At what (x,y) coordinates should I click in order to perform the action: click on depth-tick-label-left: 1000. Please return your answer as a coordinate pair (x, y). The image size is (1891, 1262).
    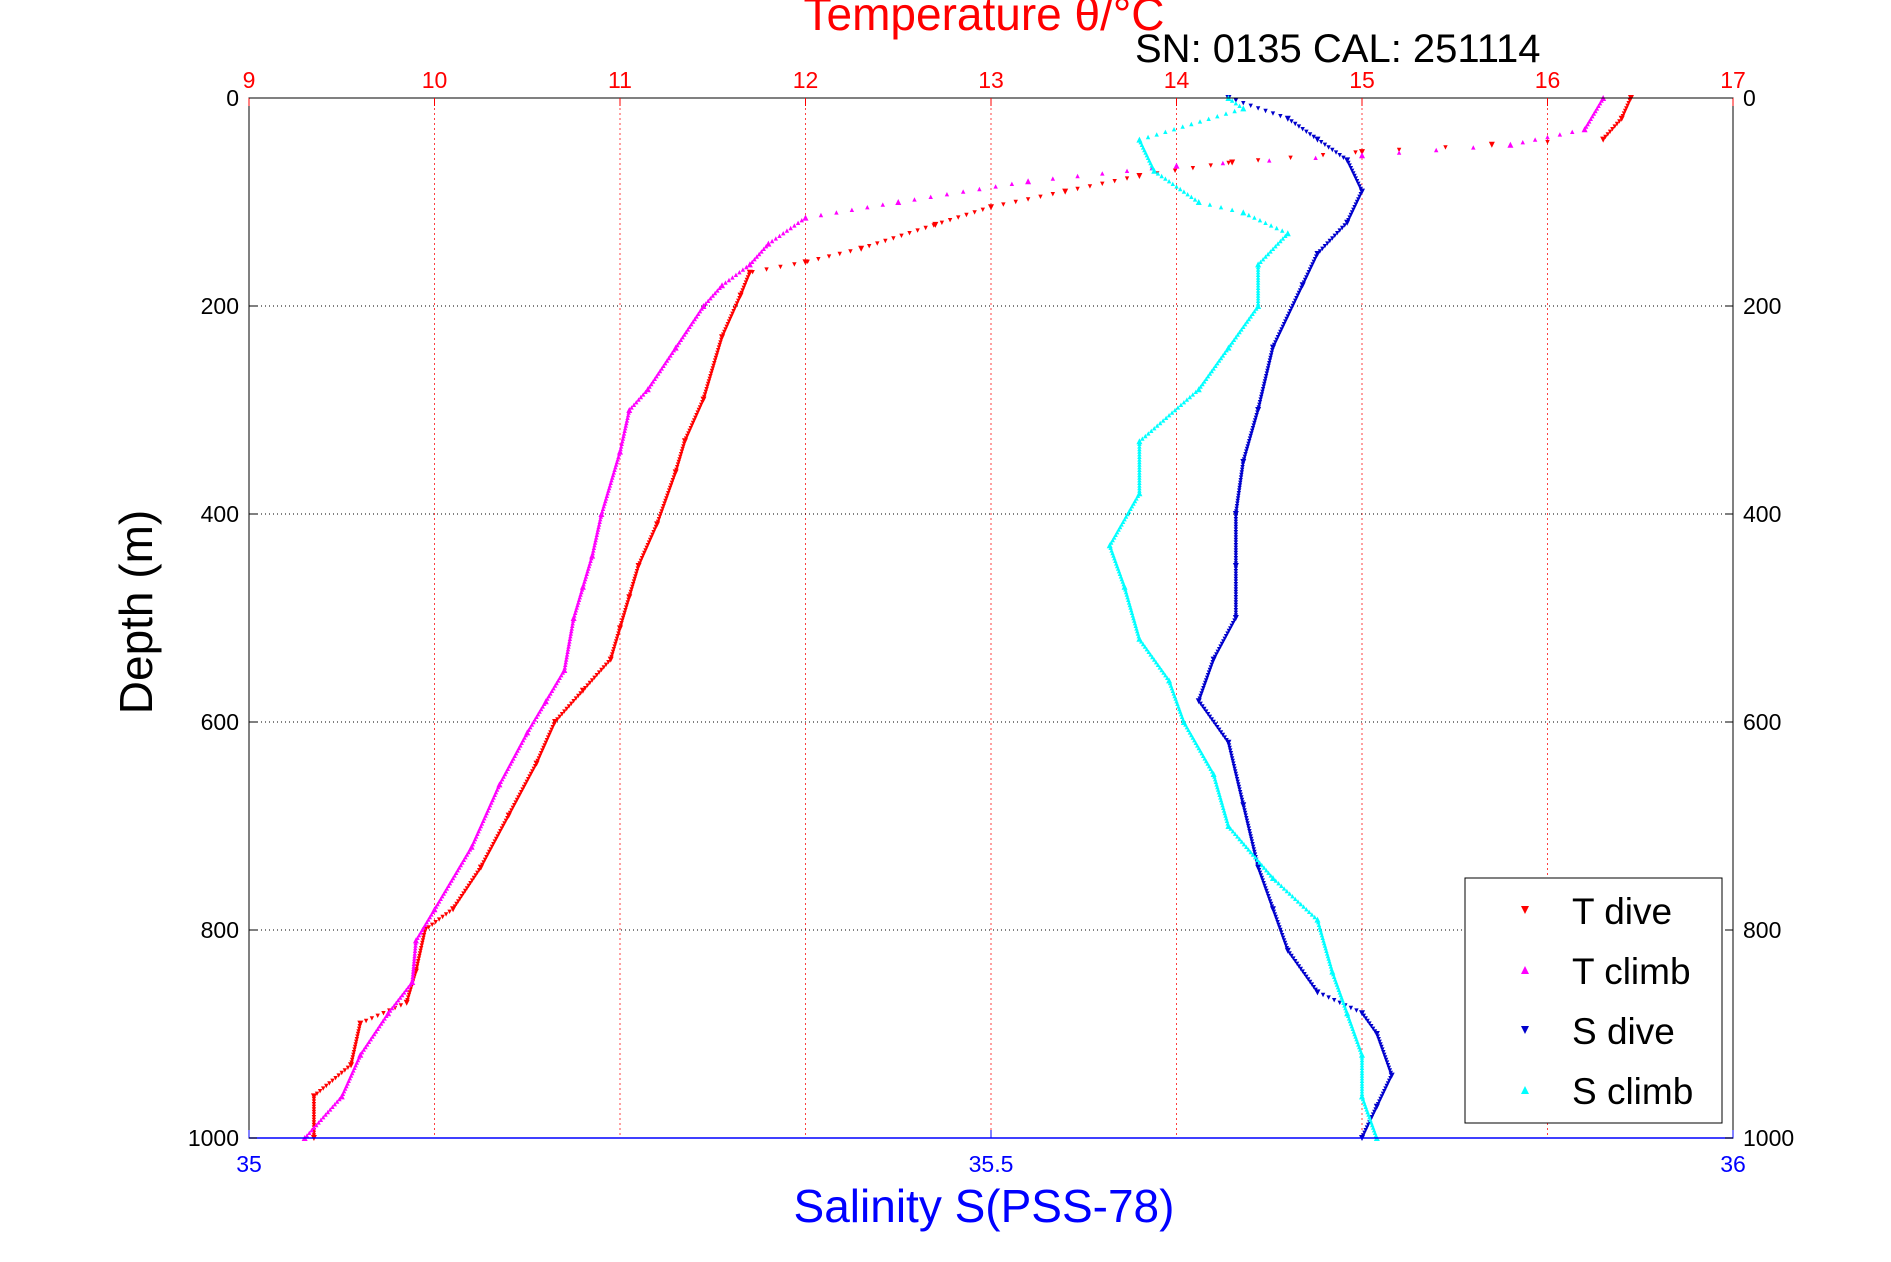
    Looking at the image, I should click on (213, 1138).